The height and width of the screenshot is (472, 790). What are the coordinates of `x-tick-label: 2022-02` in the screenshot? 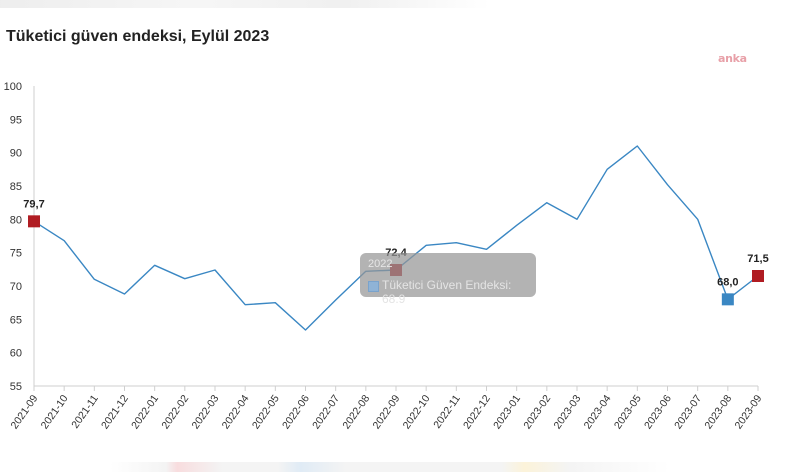 It's located at (175, 412).